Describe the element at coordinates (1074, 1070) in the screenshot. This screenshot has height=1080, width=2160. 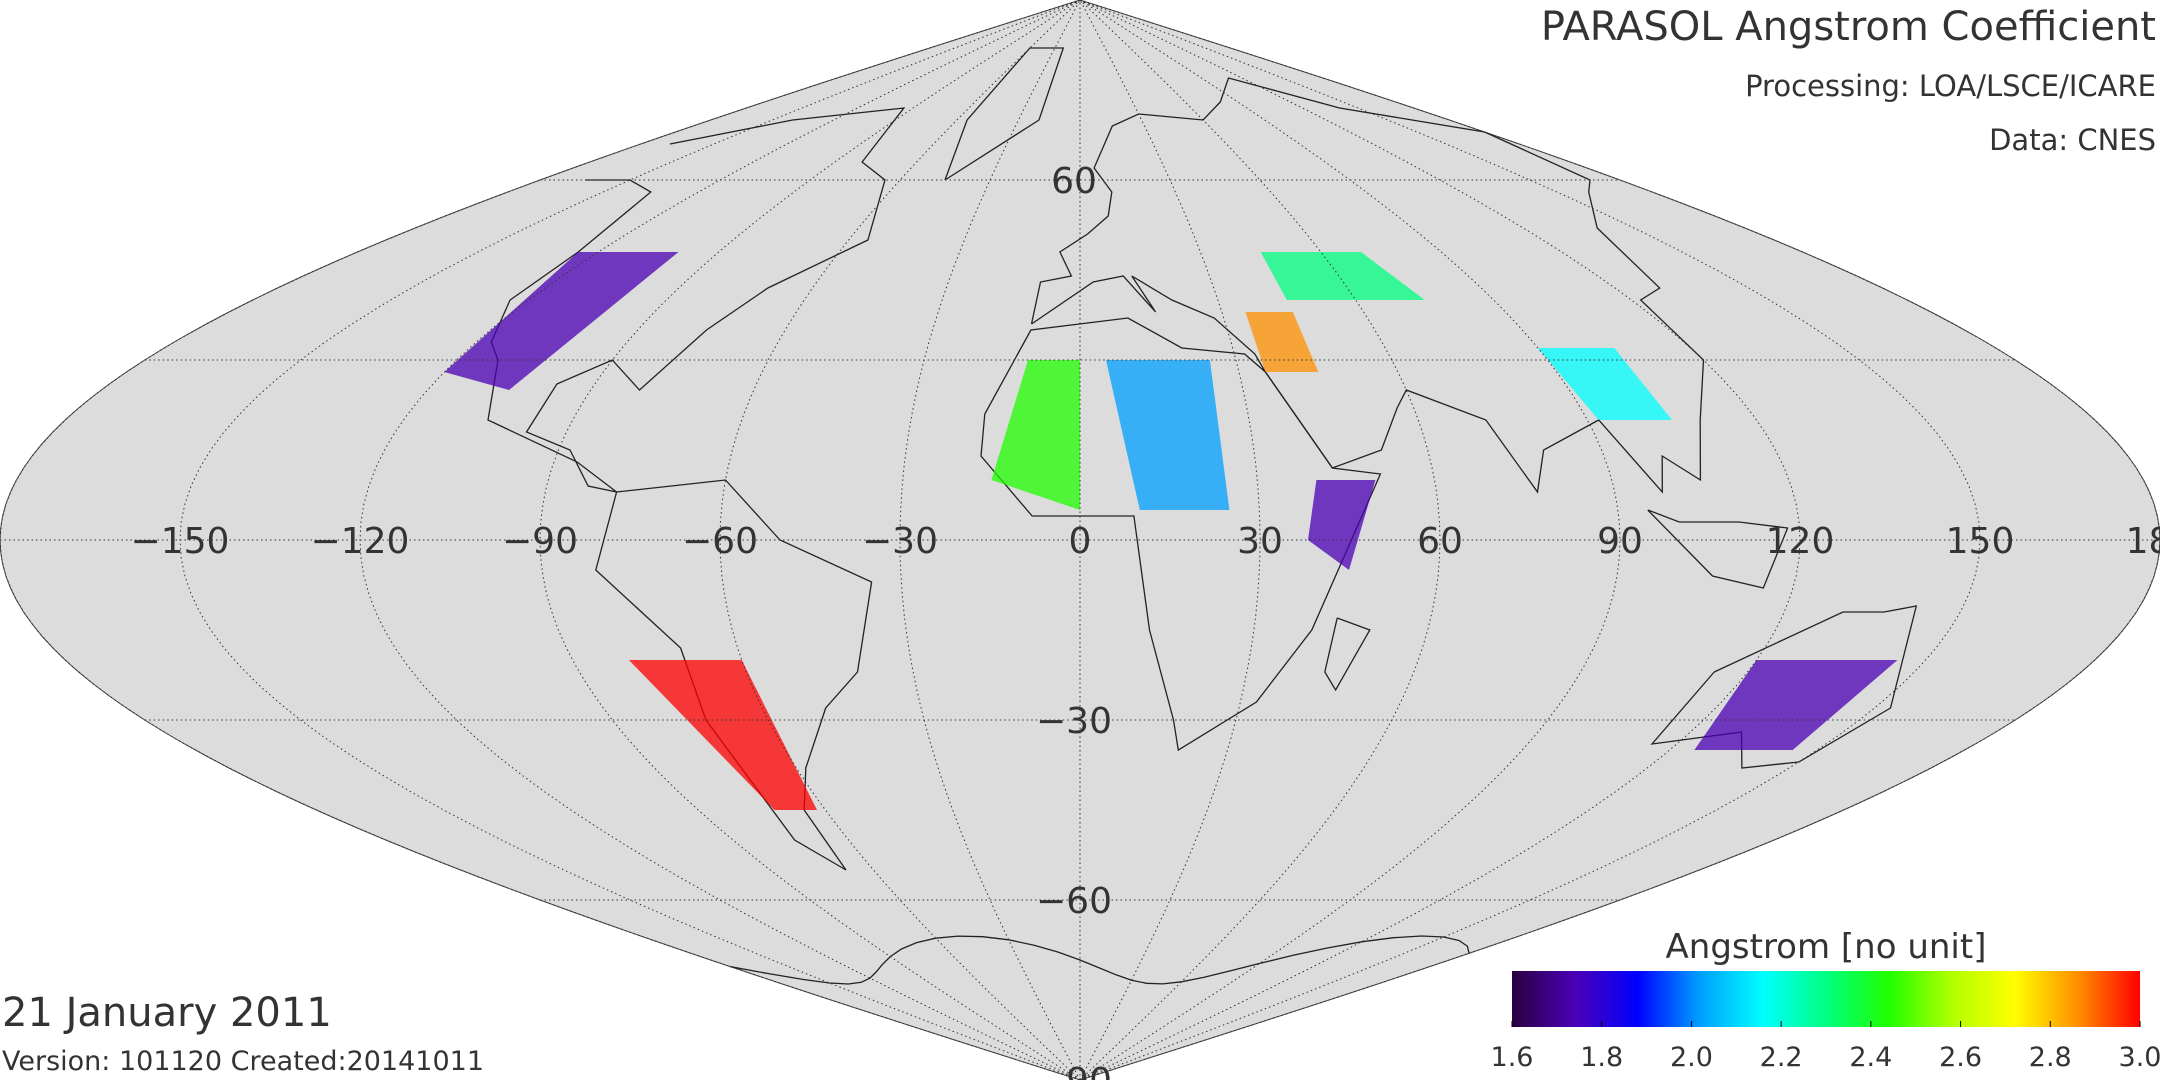
I see `latitude-label: −90` at that location.